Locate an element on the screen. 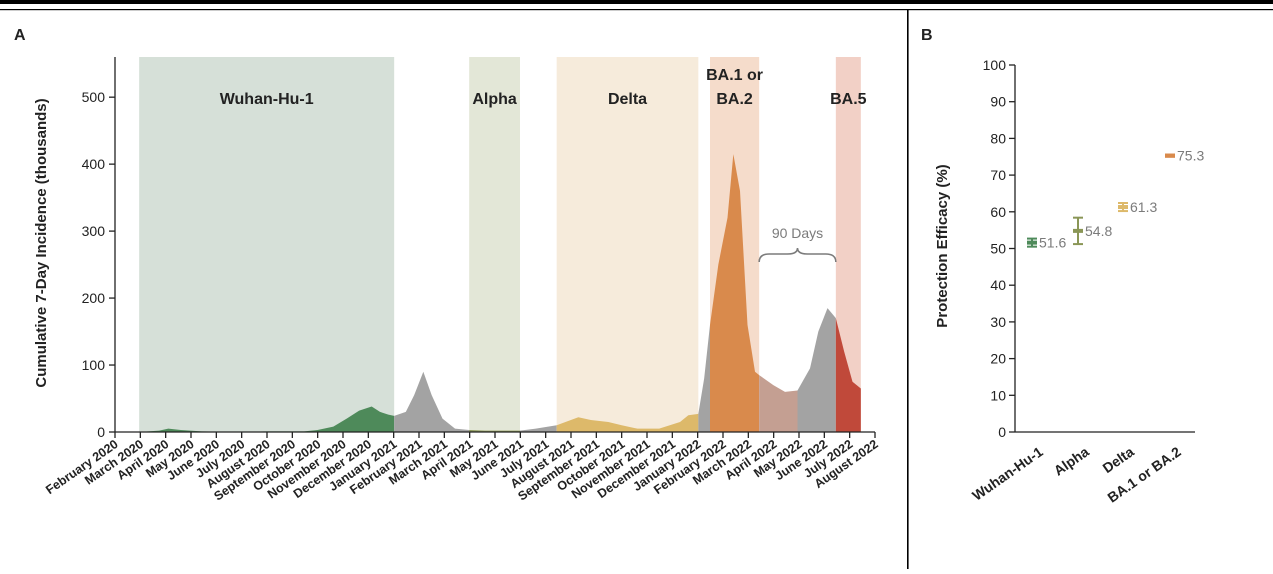 The width and height of the screenshot is (1273, 574). bracket-line is located at coordinates (797, 255).